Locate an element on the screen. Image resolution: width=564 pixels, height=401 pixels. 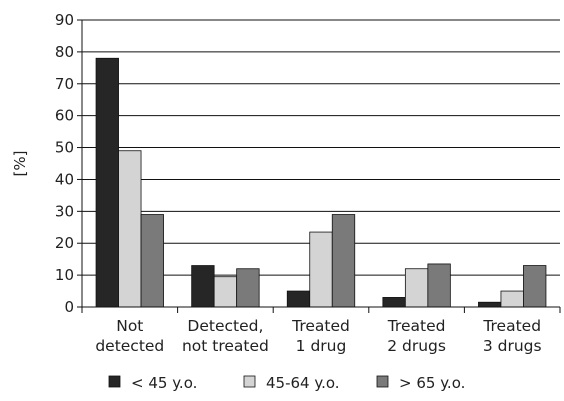
legend-label-0: < 45 y.o. is located at coordinates (164, 383).